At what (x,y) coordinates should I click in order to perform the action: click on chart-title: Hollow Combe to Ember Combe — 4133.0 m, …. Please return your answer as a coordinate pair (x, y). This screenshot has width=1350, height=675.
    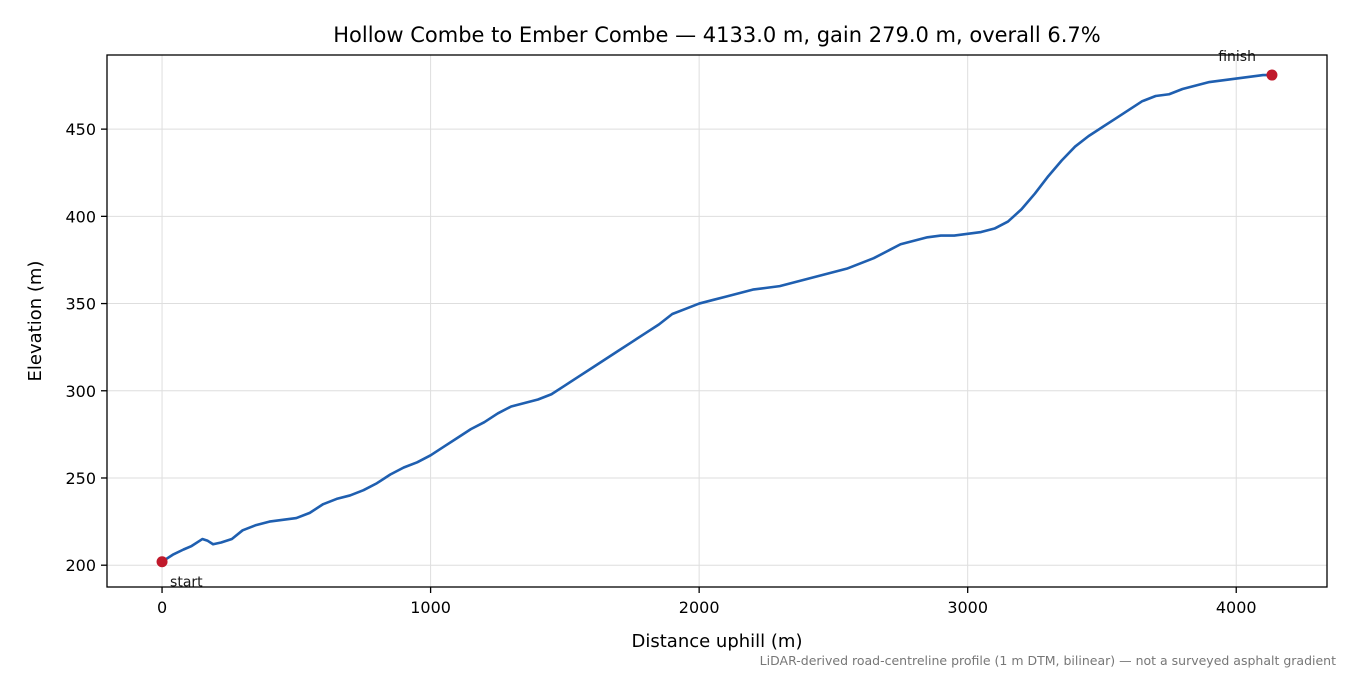
    Looking at the image, I should click on (716, 35).